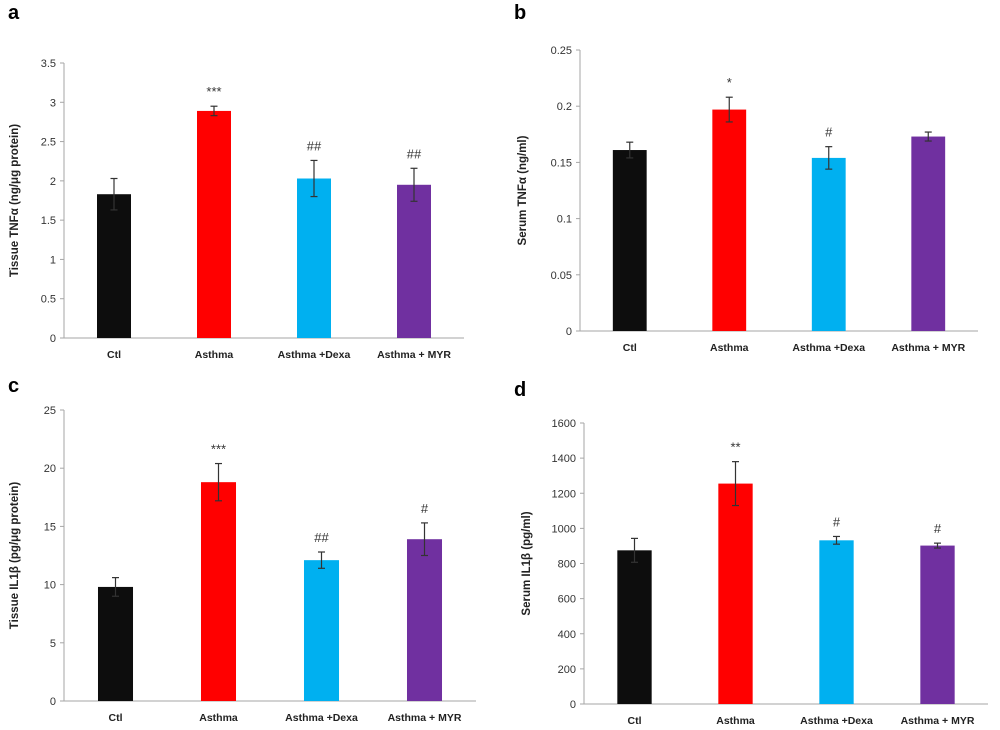 The height and width of the screenshot is (730, 1000). Describe the element at coordinates (53, 103) in the screenshot. I see `y-tick-label: 3` at that location.